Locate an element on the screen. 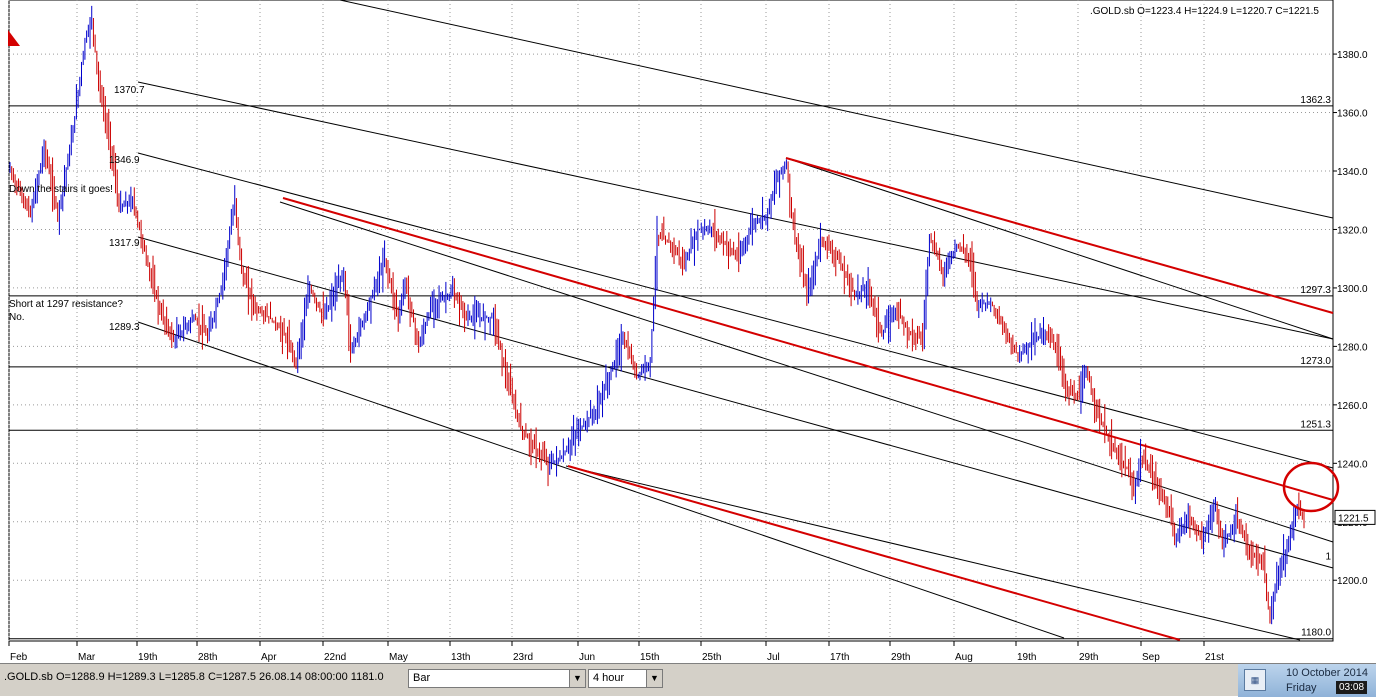  sell-arrow-icon is located at coordinates (14, 38).